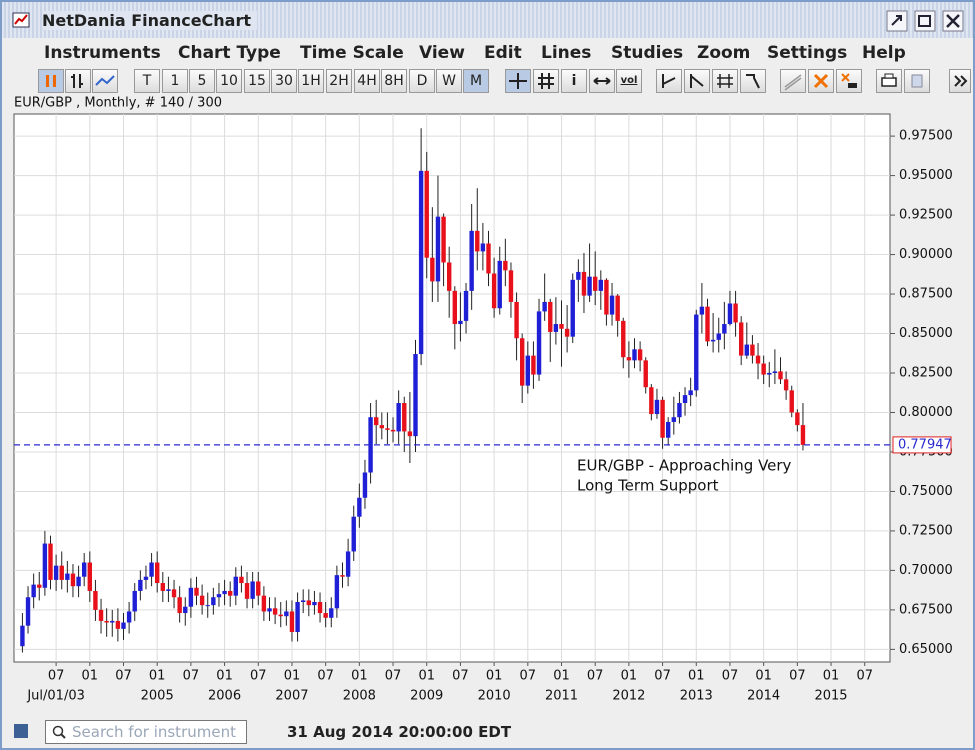 This screenshot has width=975, height=750. I want to click on y-tick-label: 0.97500, so click(926, 136).